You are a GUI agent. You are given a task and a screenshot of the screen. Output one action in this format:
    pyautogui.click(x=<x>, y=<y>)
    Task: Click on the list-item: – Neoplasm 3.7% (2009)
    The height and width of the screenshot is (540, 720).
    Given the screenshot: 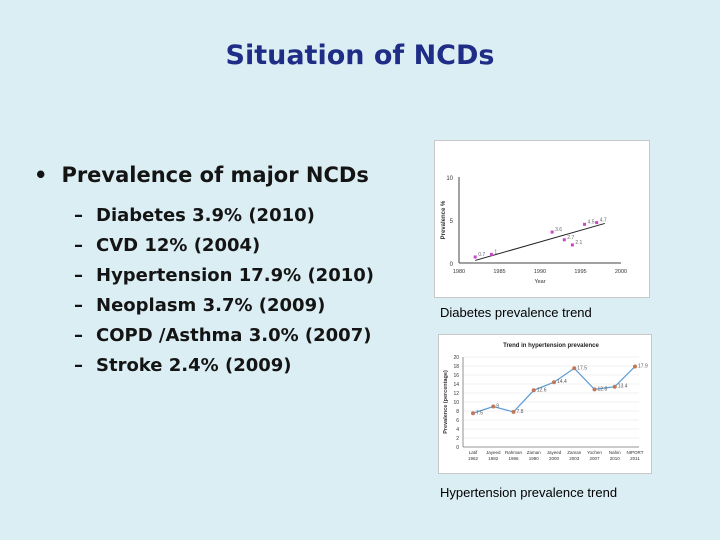 What is the action you would take?
    pyautogui.click(x=224, y=306)
    